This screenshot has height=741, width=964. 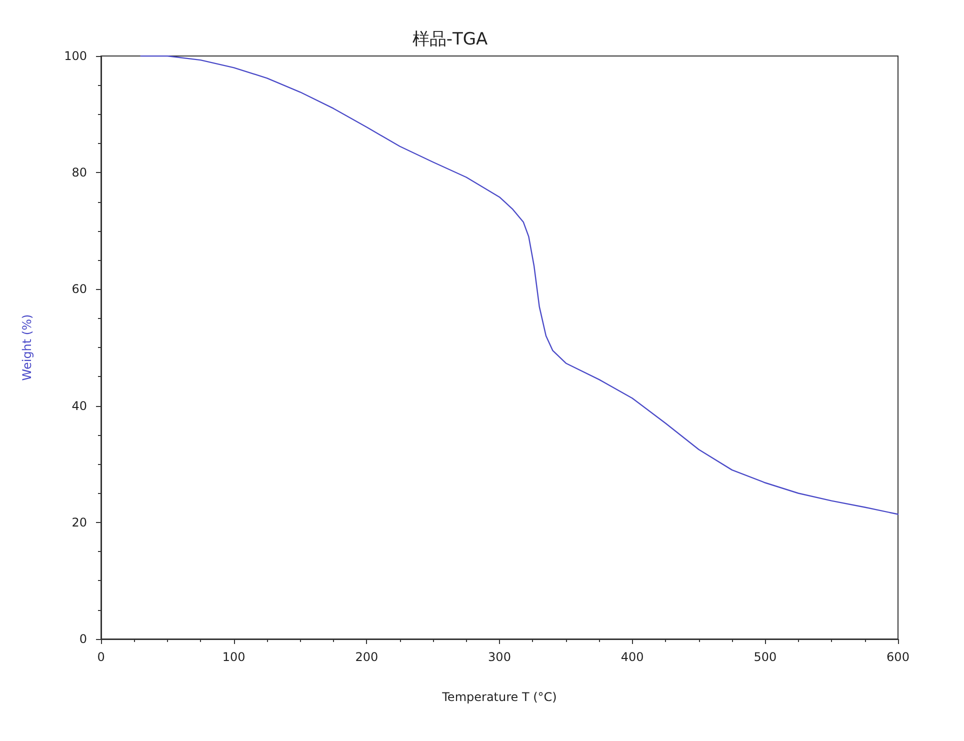 I want to click on x-tick-label: 200, so click(x=366, y=657).